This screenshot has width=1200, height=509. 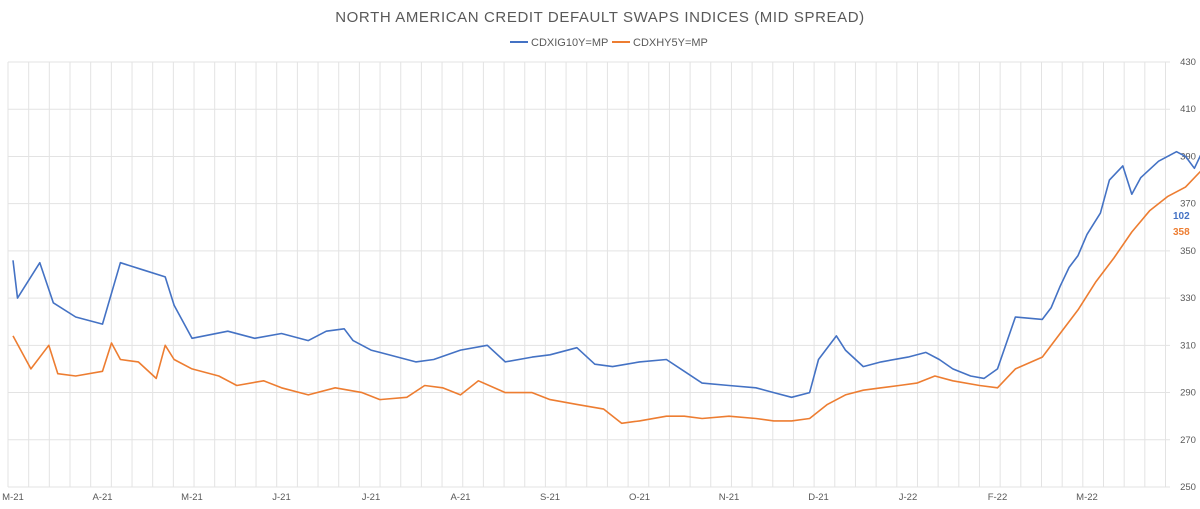 I want to click on legend-label: CDXIG10Y=MP, so click(x=569, y=43).